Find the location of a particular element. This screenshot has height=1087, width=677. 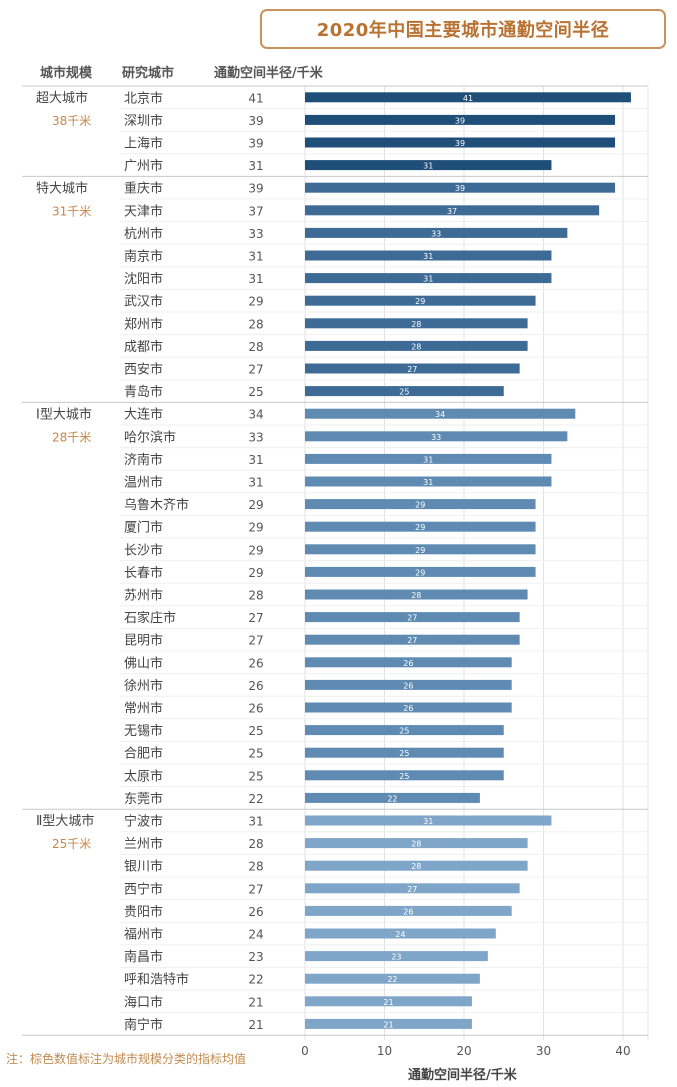

bar-data-label: 22 is located at coordinates (392, 979).